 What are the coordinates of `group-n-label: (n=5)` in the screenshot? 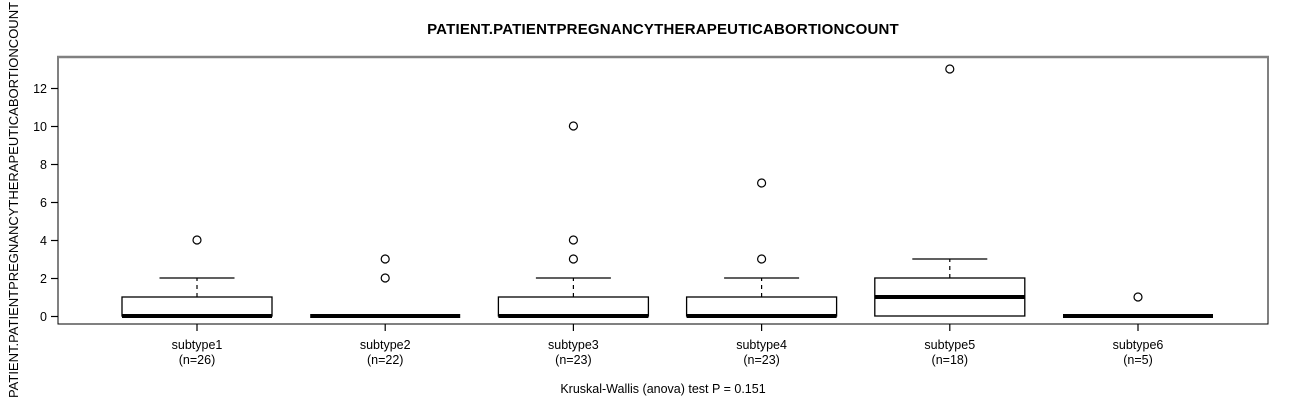 It's located at (1138, 360).